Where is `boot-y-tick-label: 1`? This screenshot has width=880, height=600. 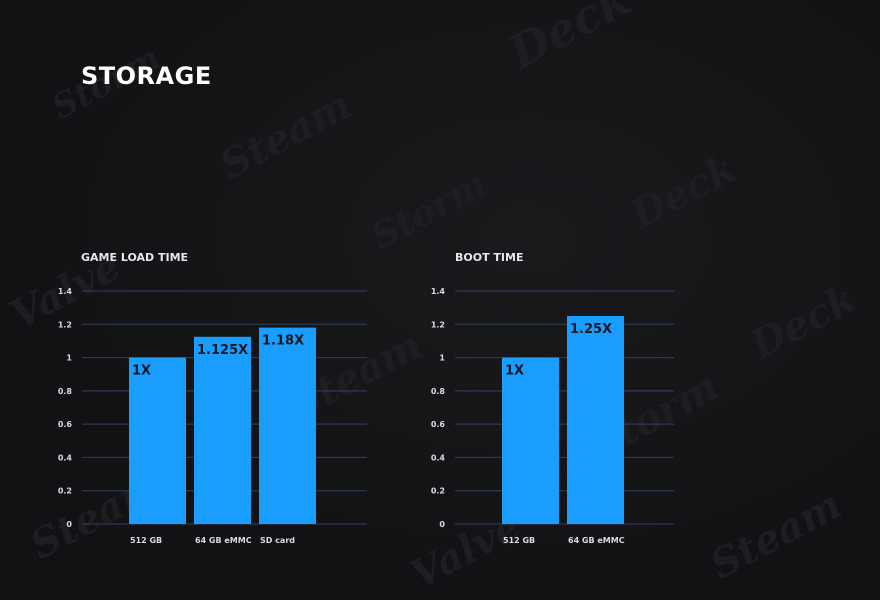 boot-y-tick-label: 1 is located at coordinates (442, 358).